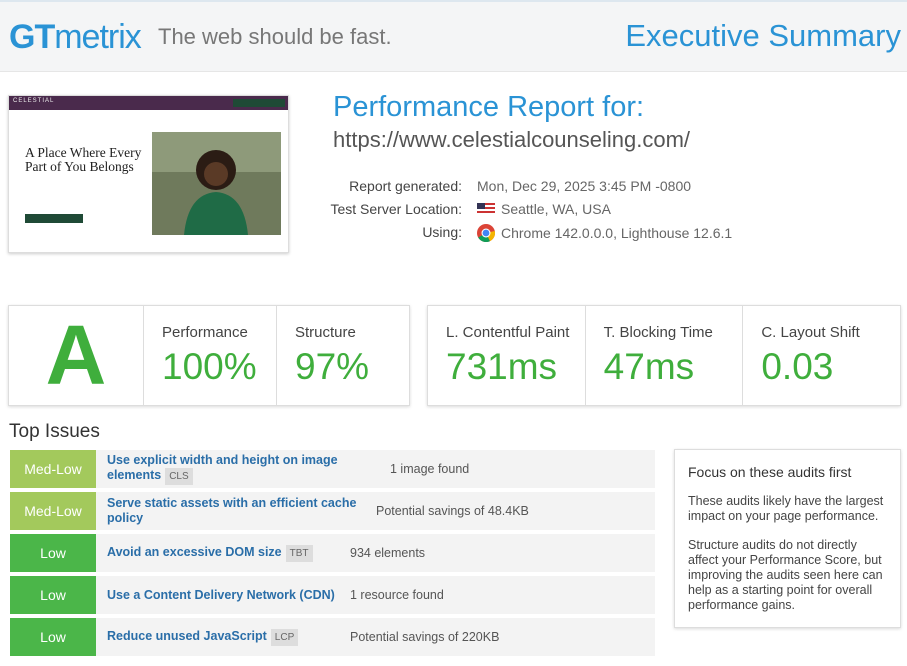 This screenshot has height=666, width=907. I want to click on metric-value: 100%, so click(209, 366).